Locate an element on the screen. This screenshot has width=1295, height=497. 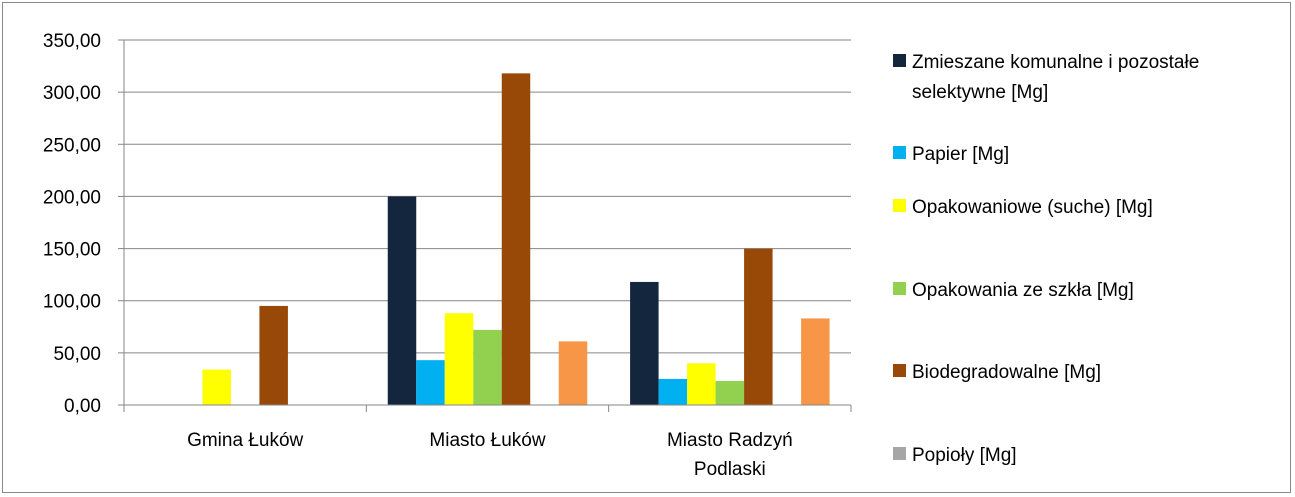
y-tick-label: 100,00 is located at coordinates (72, 302).